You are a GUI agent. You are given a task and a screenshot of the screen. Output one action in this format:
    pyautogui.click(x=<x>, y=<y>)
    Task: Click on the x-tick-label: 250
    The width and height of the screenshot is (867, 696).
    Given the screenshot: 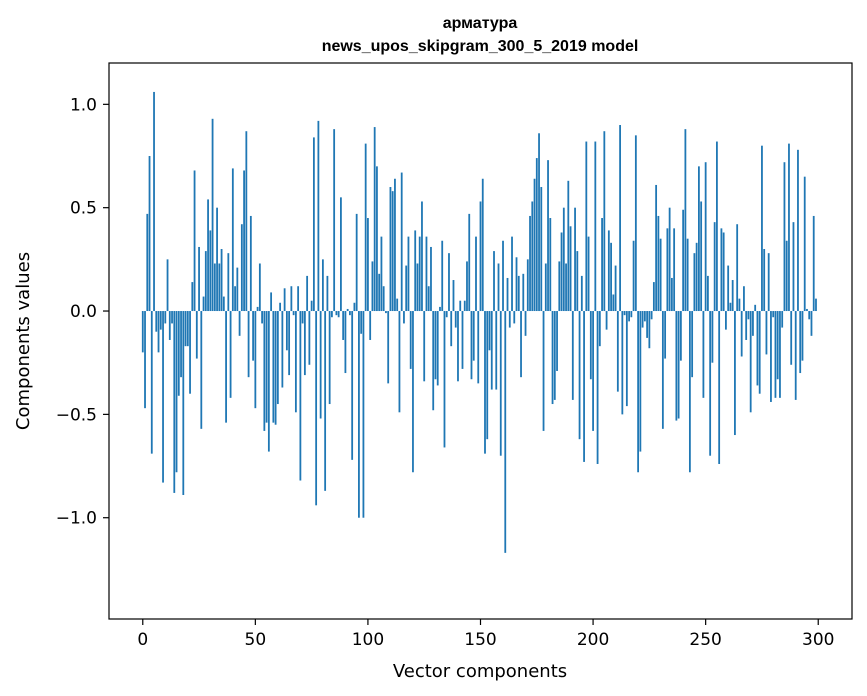 What is the action you would take?
    pyautogui.click(x=705, y=640)
    